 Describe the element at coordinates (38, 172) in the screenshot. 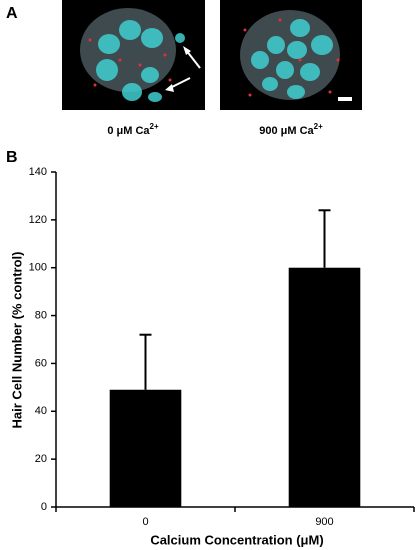

I see `y-tick-label: 140` at that location.